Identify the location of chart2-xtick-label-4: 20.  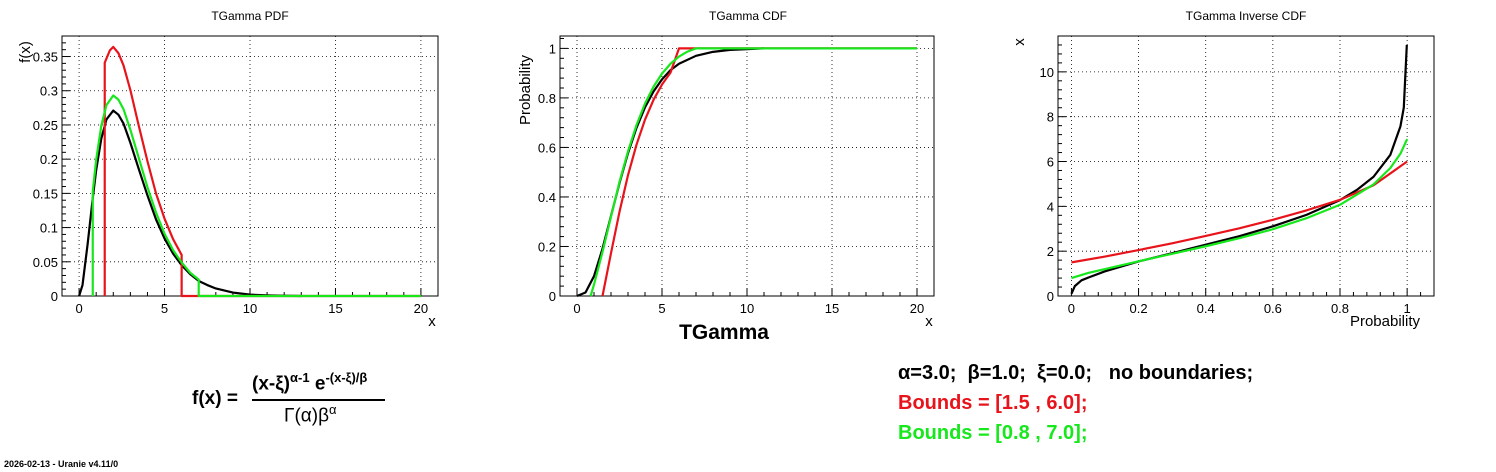
(917, 308).